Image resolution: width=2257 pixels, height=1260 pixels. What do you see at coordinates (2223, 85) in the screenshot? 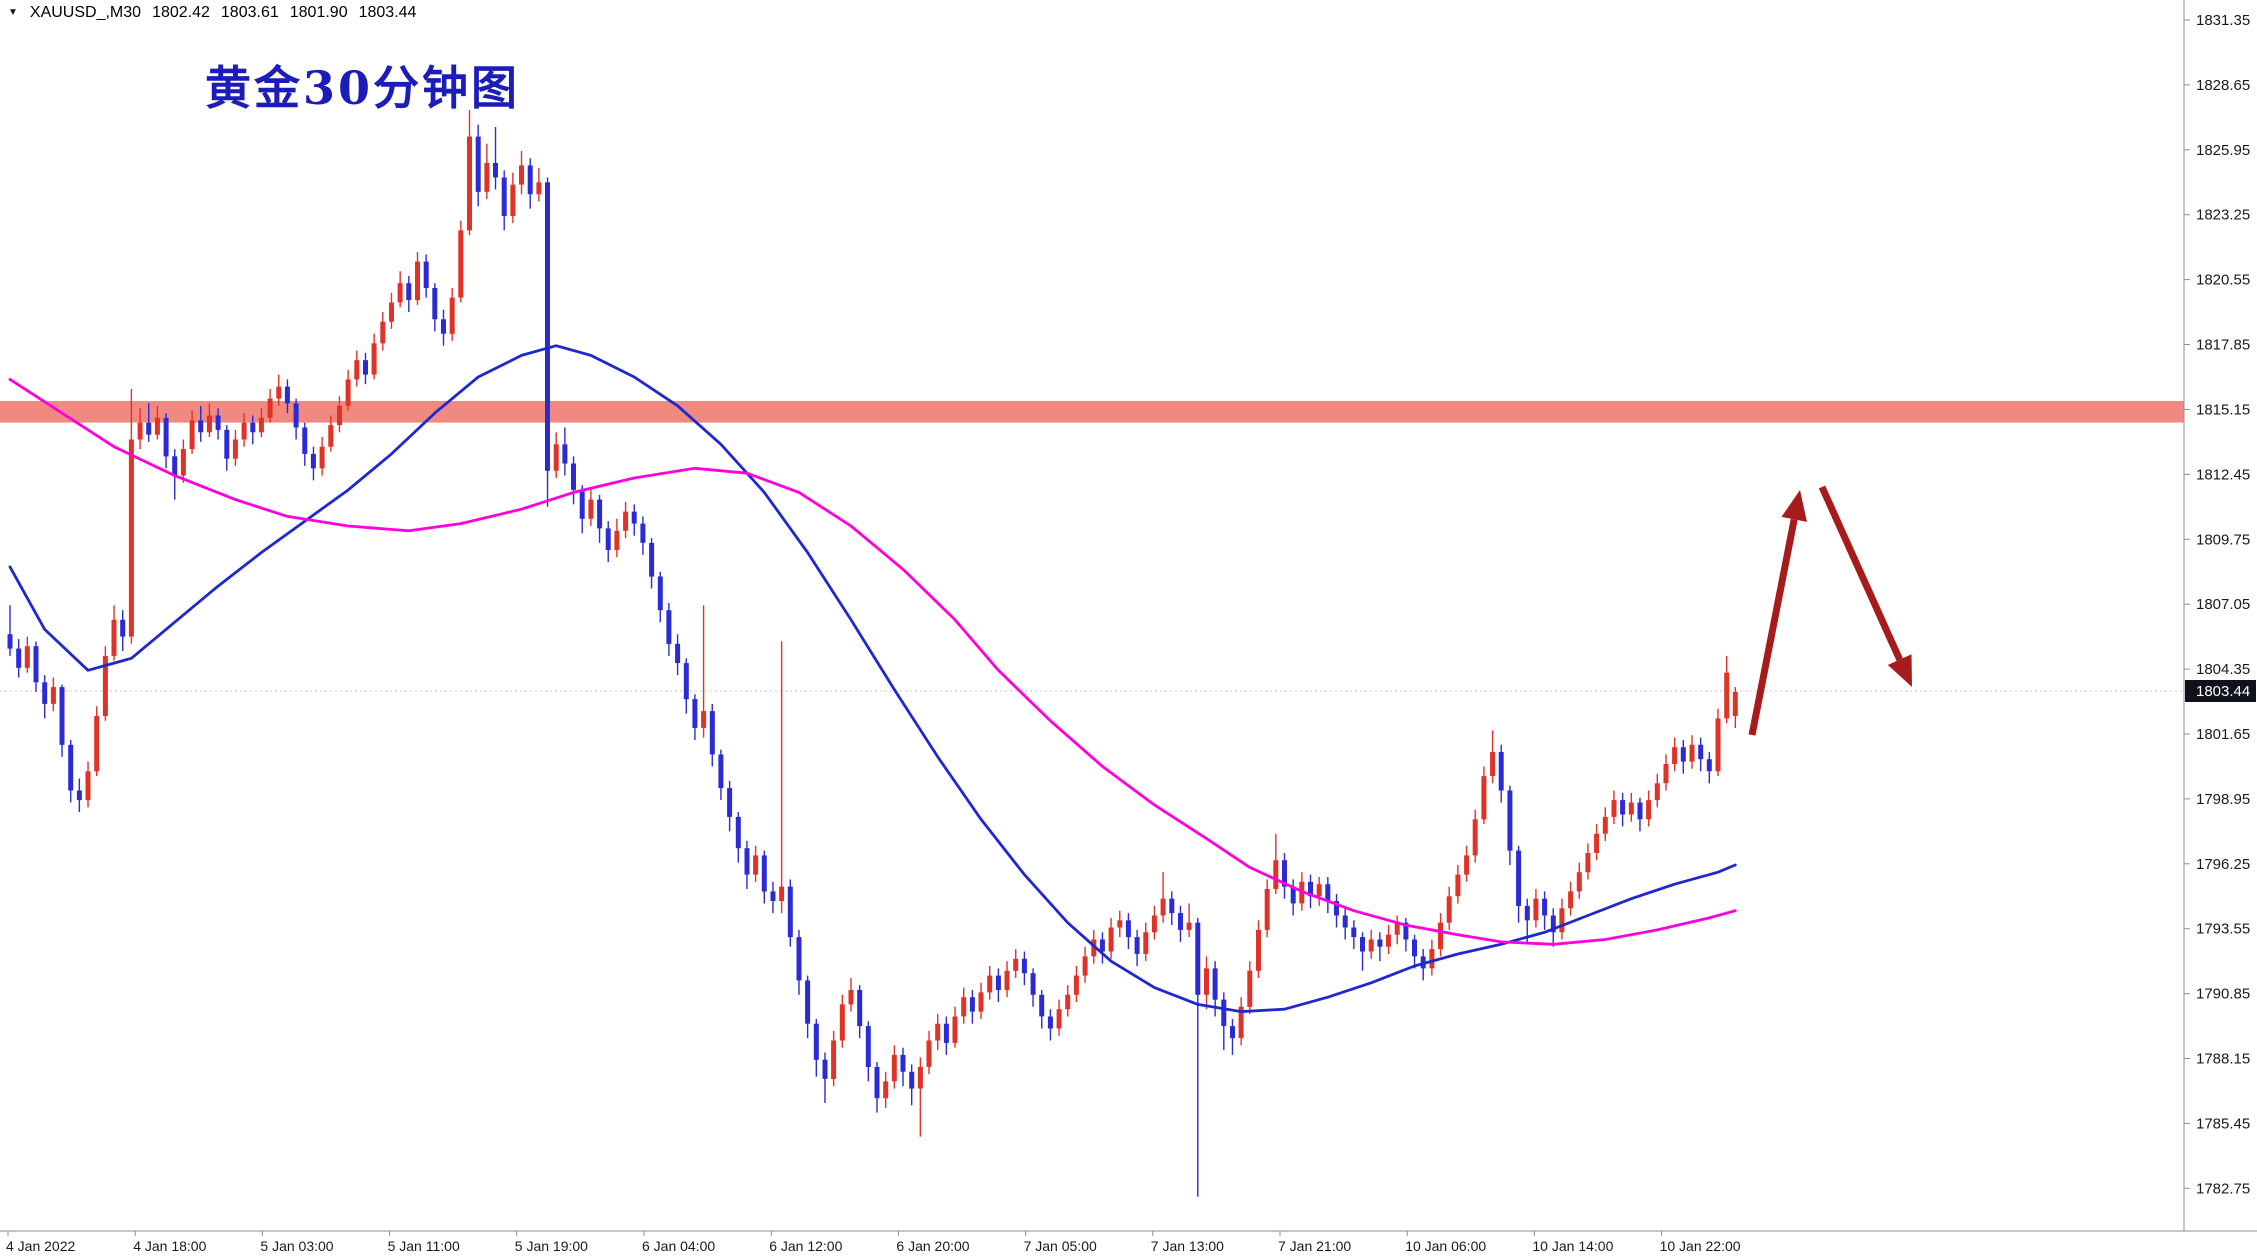
I see `svg-text: 1828.65` at bounding box center [2223, 85].